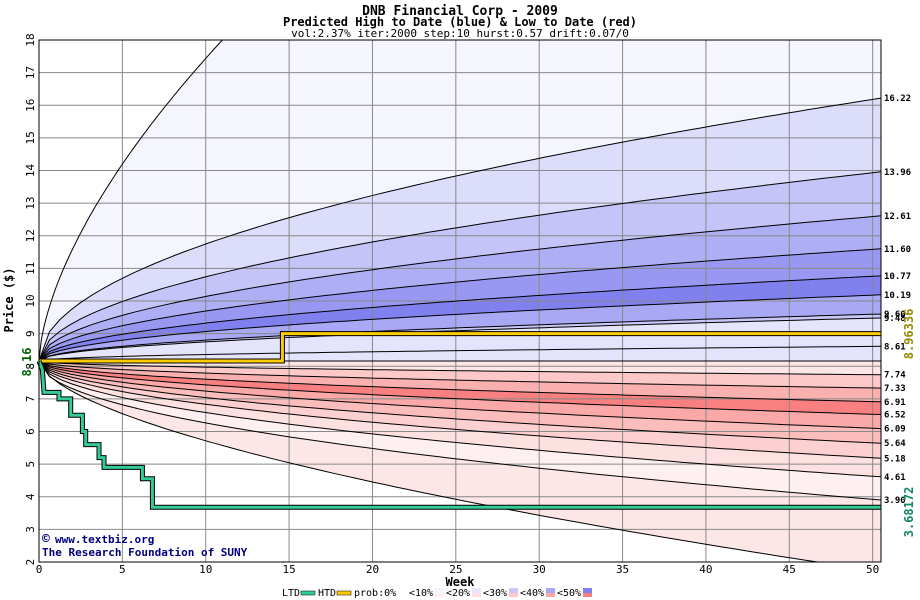 The image size is (920, 600). Describe the element at coordinates (895, 315) in the screenshot. I see `right-label: 9.60` at that location.